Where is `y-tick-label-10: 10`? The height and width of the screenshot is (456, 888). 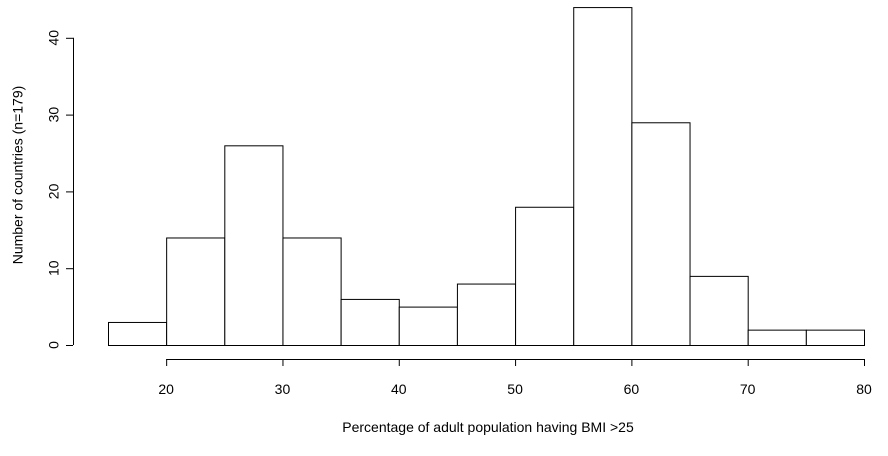 y-tick-label-10: 10 is located at coordinates (54, 268).